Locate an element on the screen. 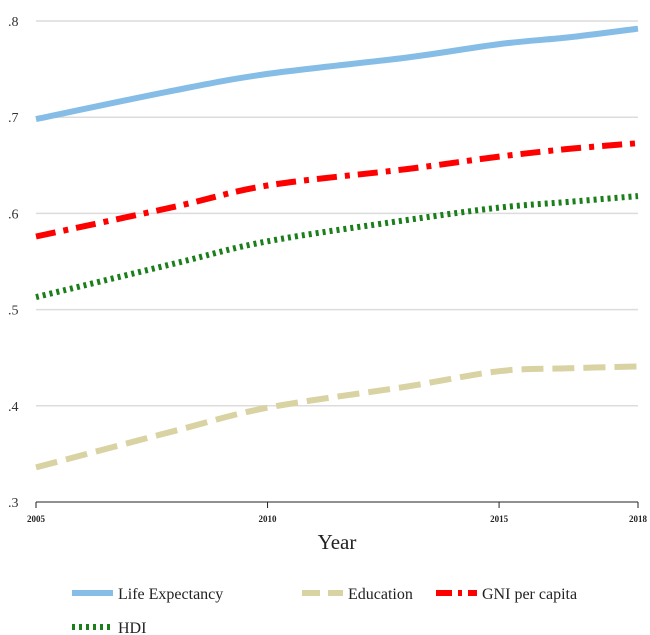 This screenshot has height=635, width=650. x-tick-label: 2010 is located at coordinates (268, 519).